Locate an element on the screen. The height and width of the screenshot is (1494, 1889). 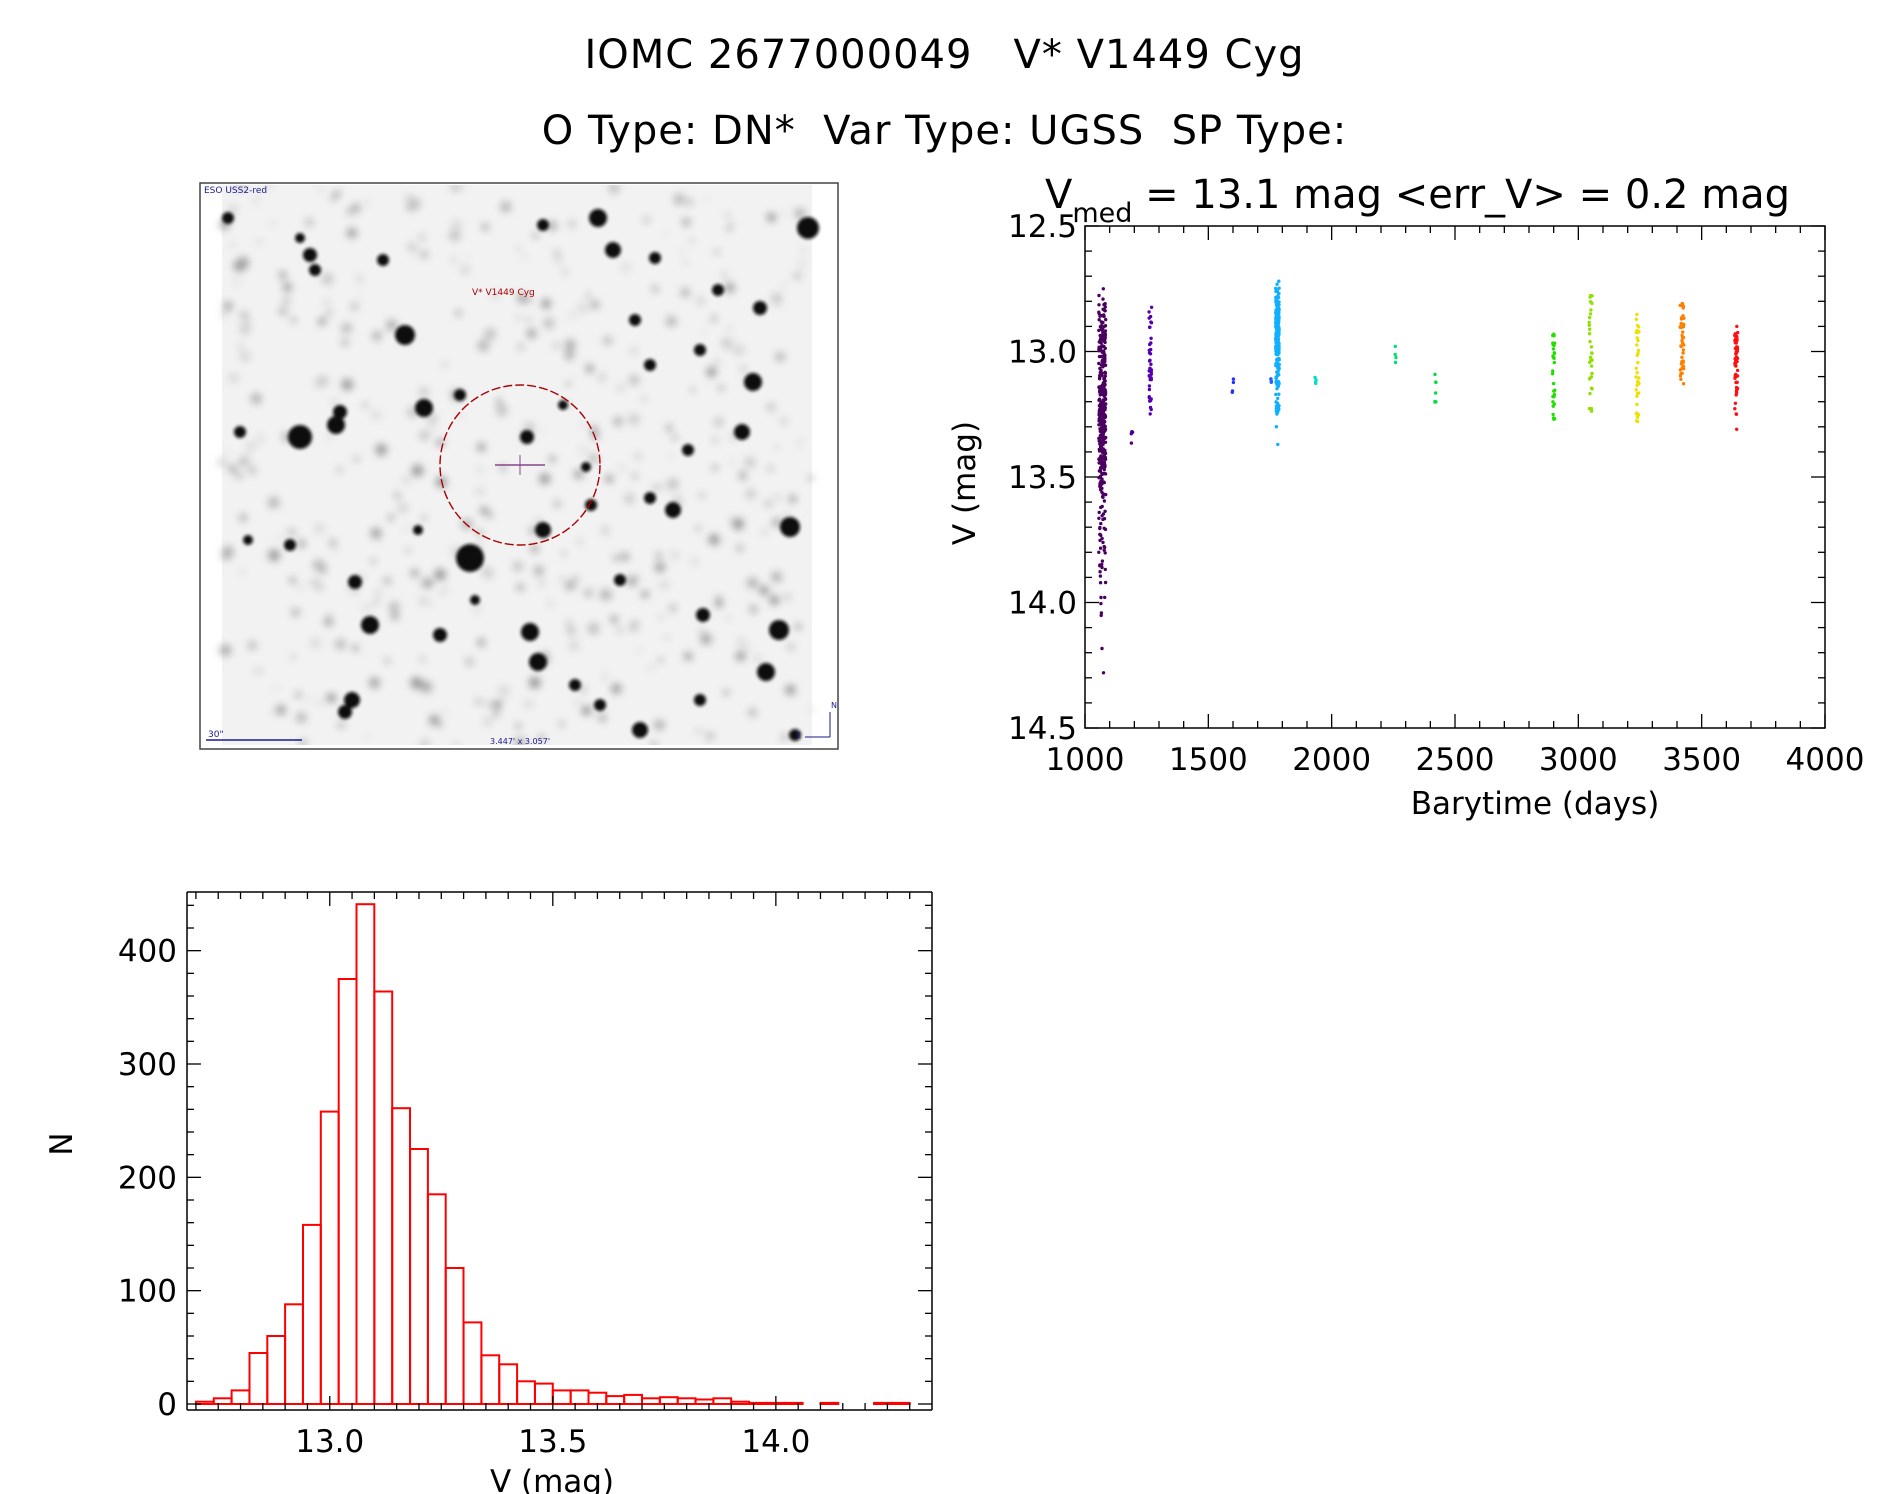
histogram-bars is located at coordinates (552, 1154).